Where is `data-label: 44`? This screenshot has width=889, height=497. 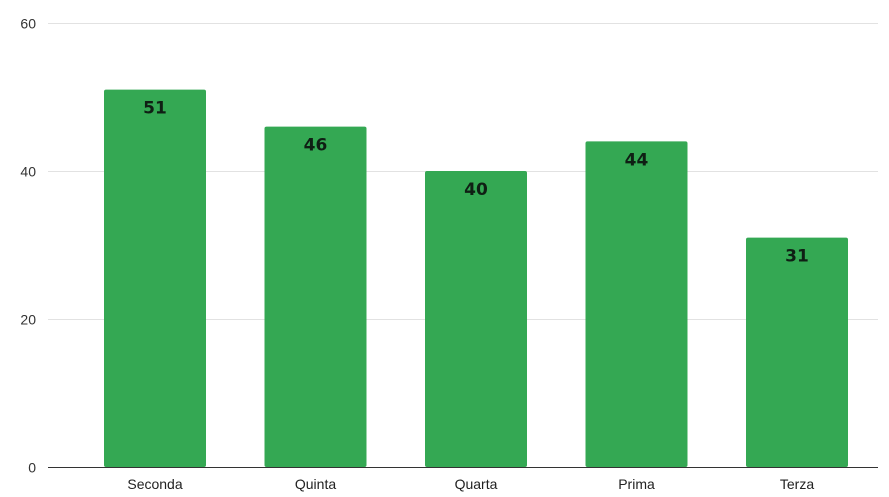 data-label: 44 is located at coordinates (637, 160).